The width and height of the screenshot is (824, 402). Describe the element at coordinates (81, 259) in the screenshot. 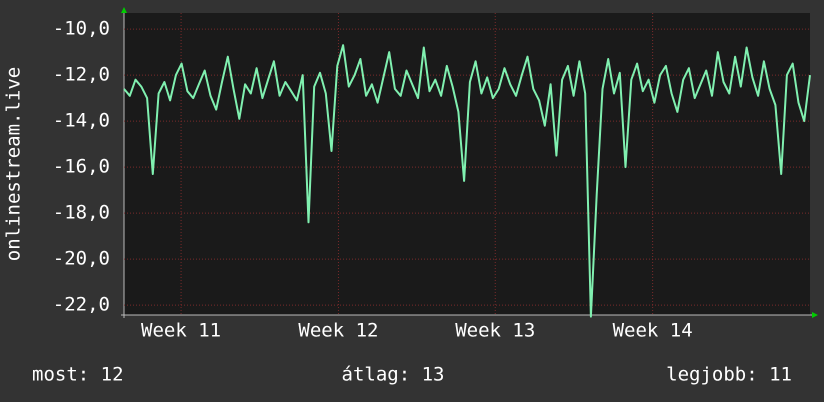

I see `y-tick-label: -20,0` at that location.